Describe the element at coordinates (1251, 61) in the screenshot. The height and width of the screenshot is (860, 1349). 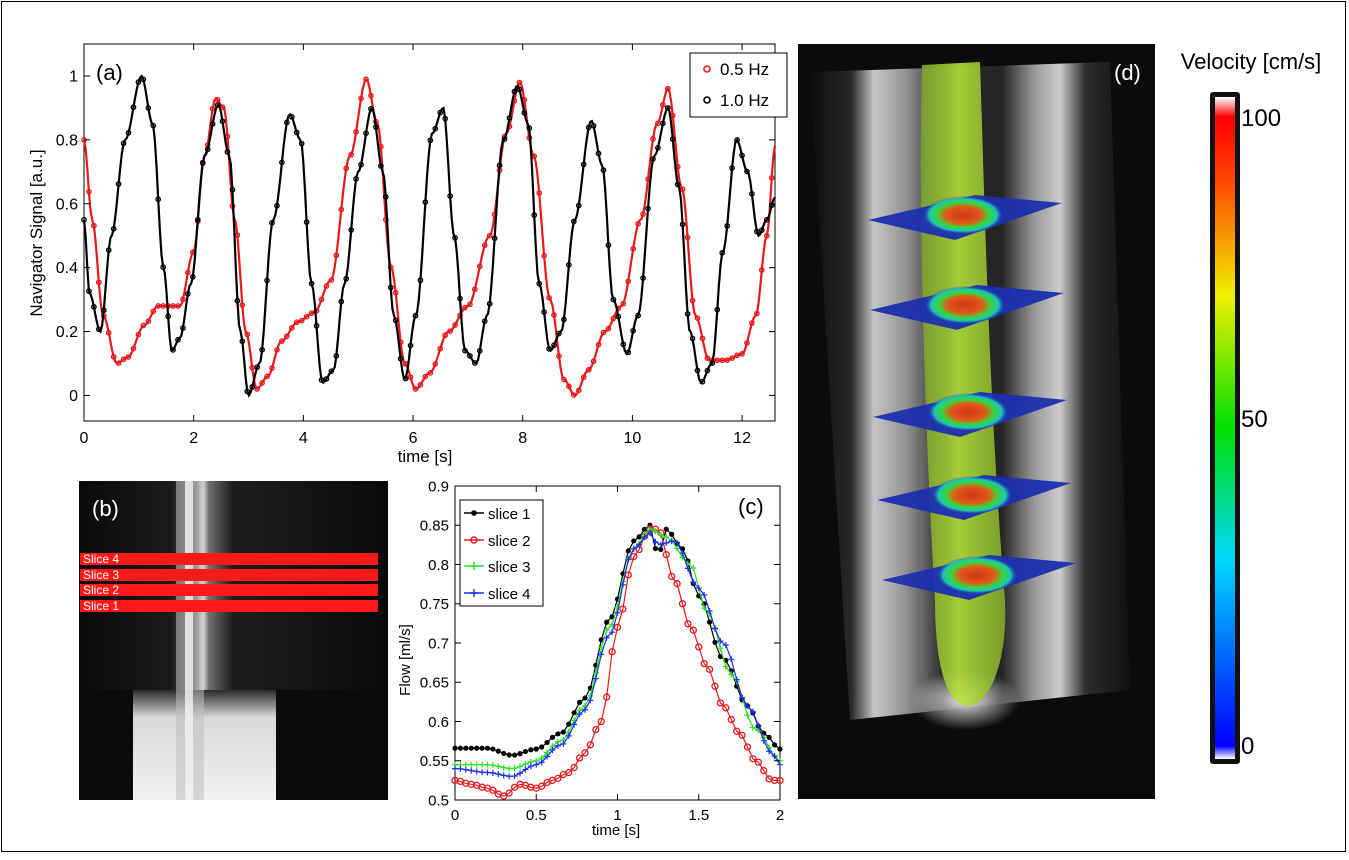
I see `colorbar-title: Velocity [cm/s]` at that location.